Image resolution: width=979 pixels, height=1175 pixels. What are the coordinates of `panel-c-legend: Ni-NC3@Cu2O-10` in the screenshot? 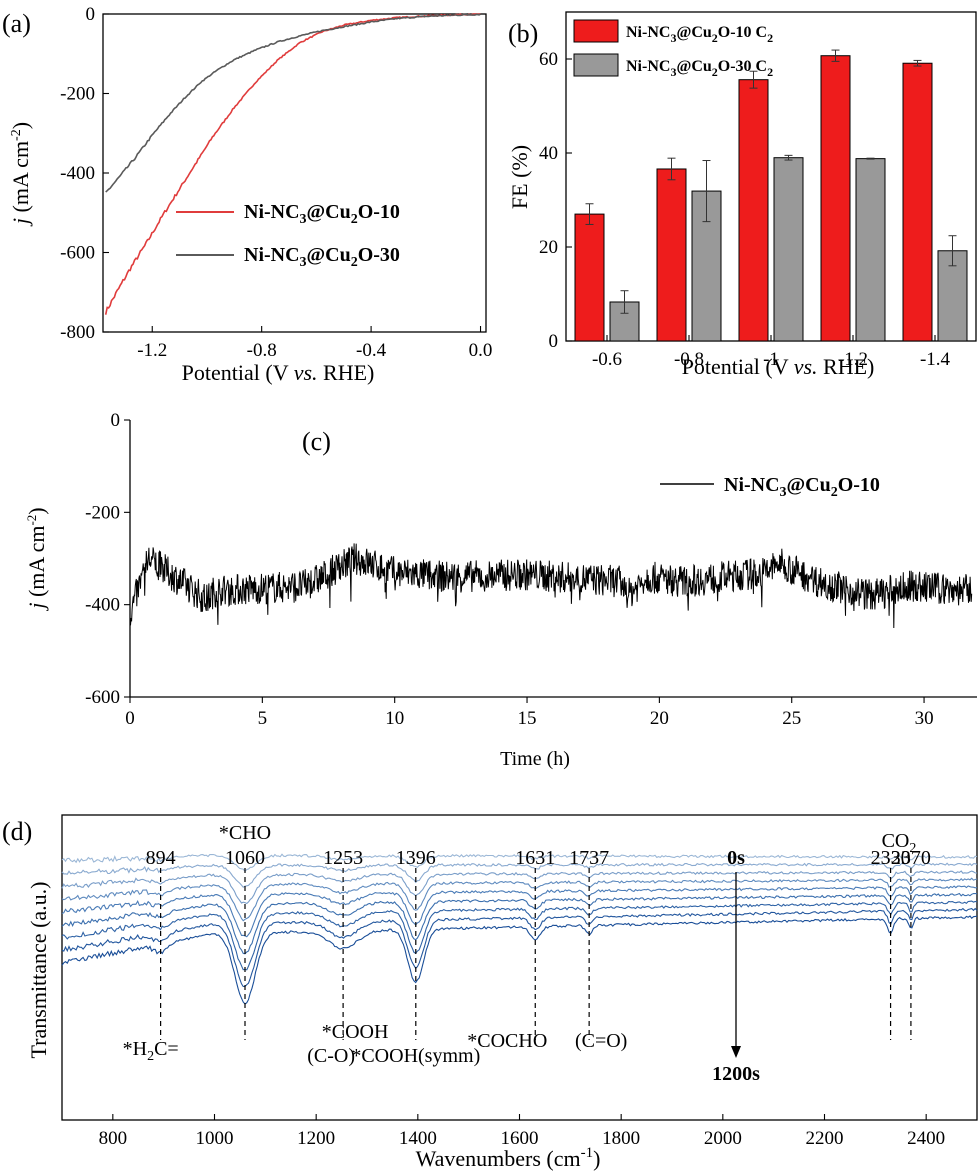 It's located at (770, 487).